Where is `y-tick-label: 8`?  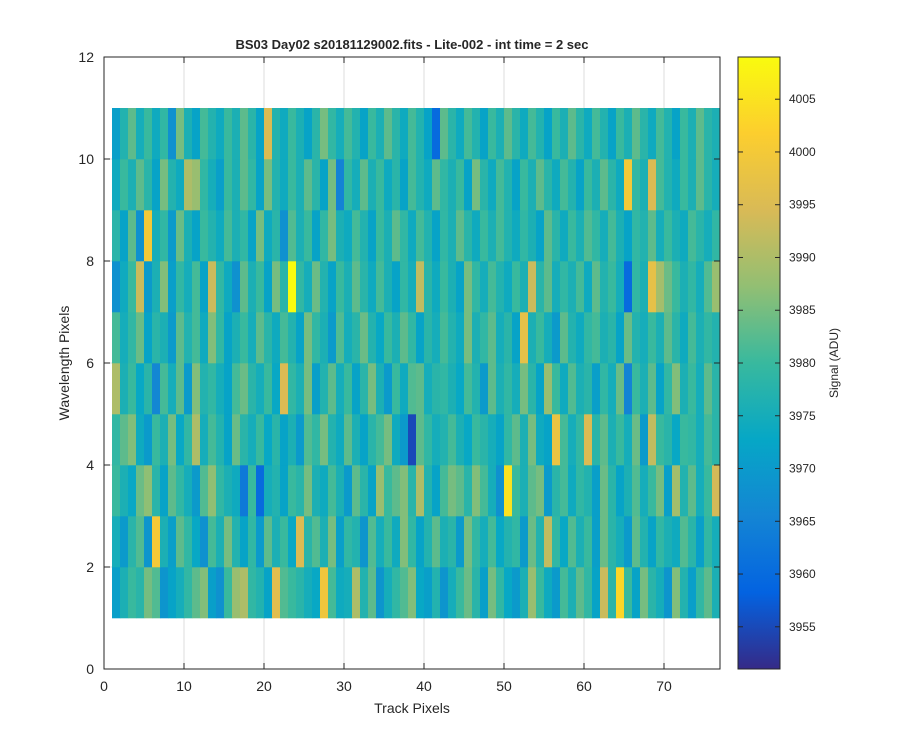
y-tick-label: 8 is located at coordinates (90, 261).